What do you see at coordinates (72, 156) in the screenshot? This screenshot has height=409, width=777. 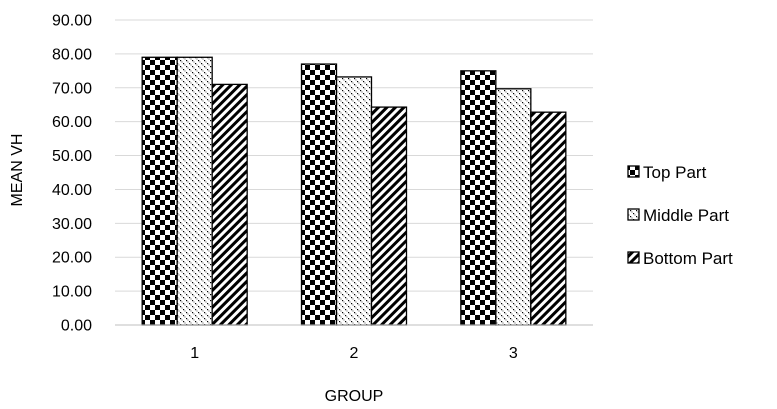 I see `y-tick-label: 50.00` at bounding box center [72, 156].